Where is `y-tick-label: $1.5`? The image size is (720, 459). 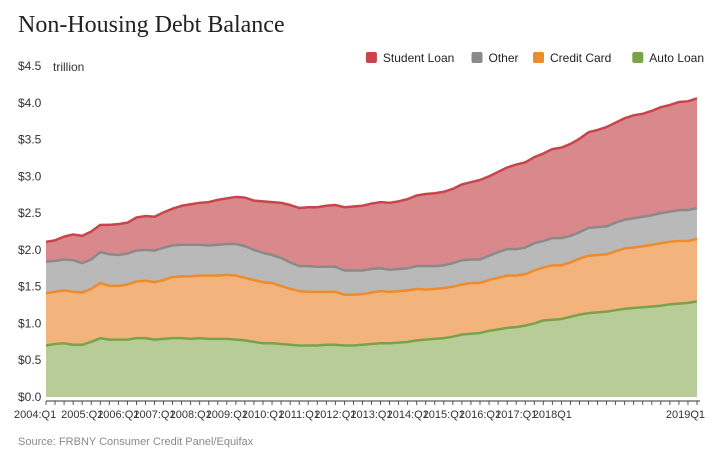 y-tick-label: $1.5 is located at coordinates (30, 287).